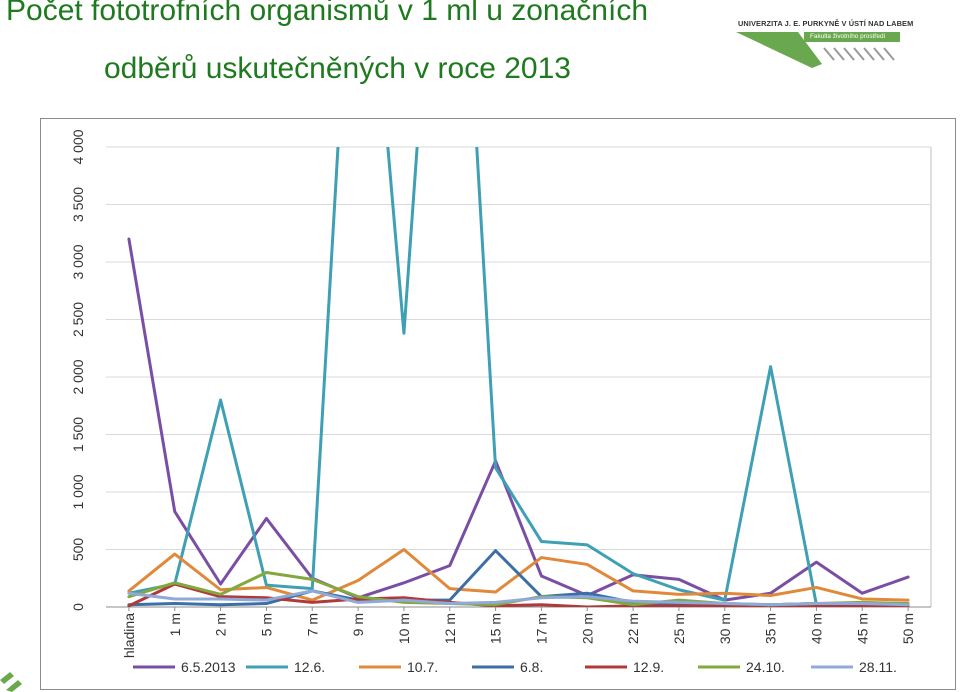  What do you see at coordinates (78, 204) in the screenshot?
I see `y-tick-label: 3 500` at bounding box center [78, 204].